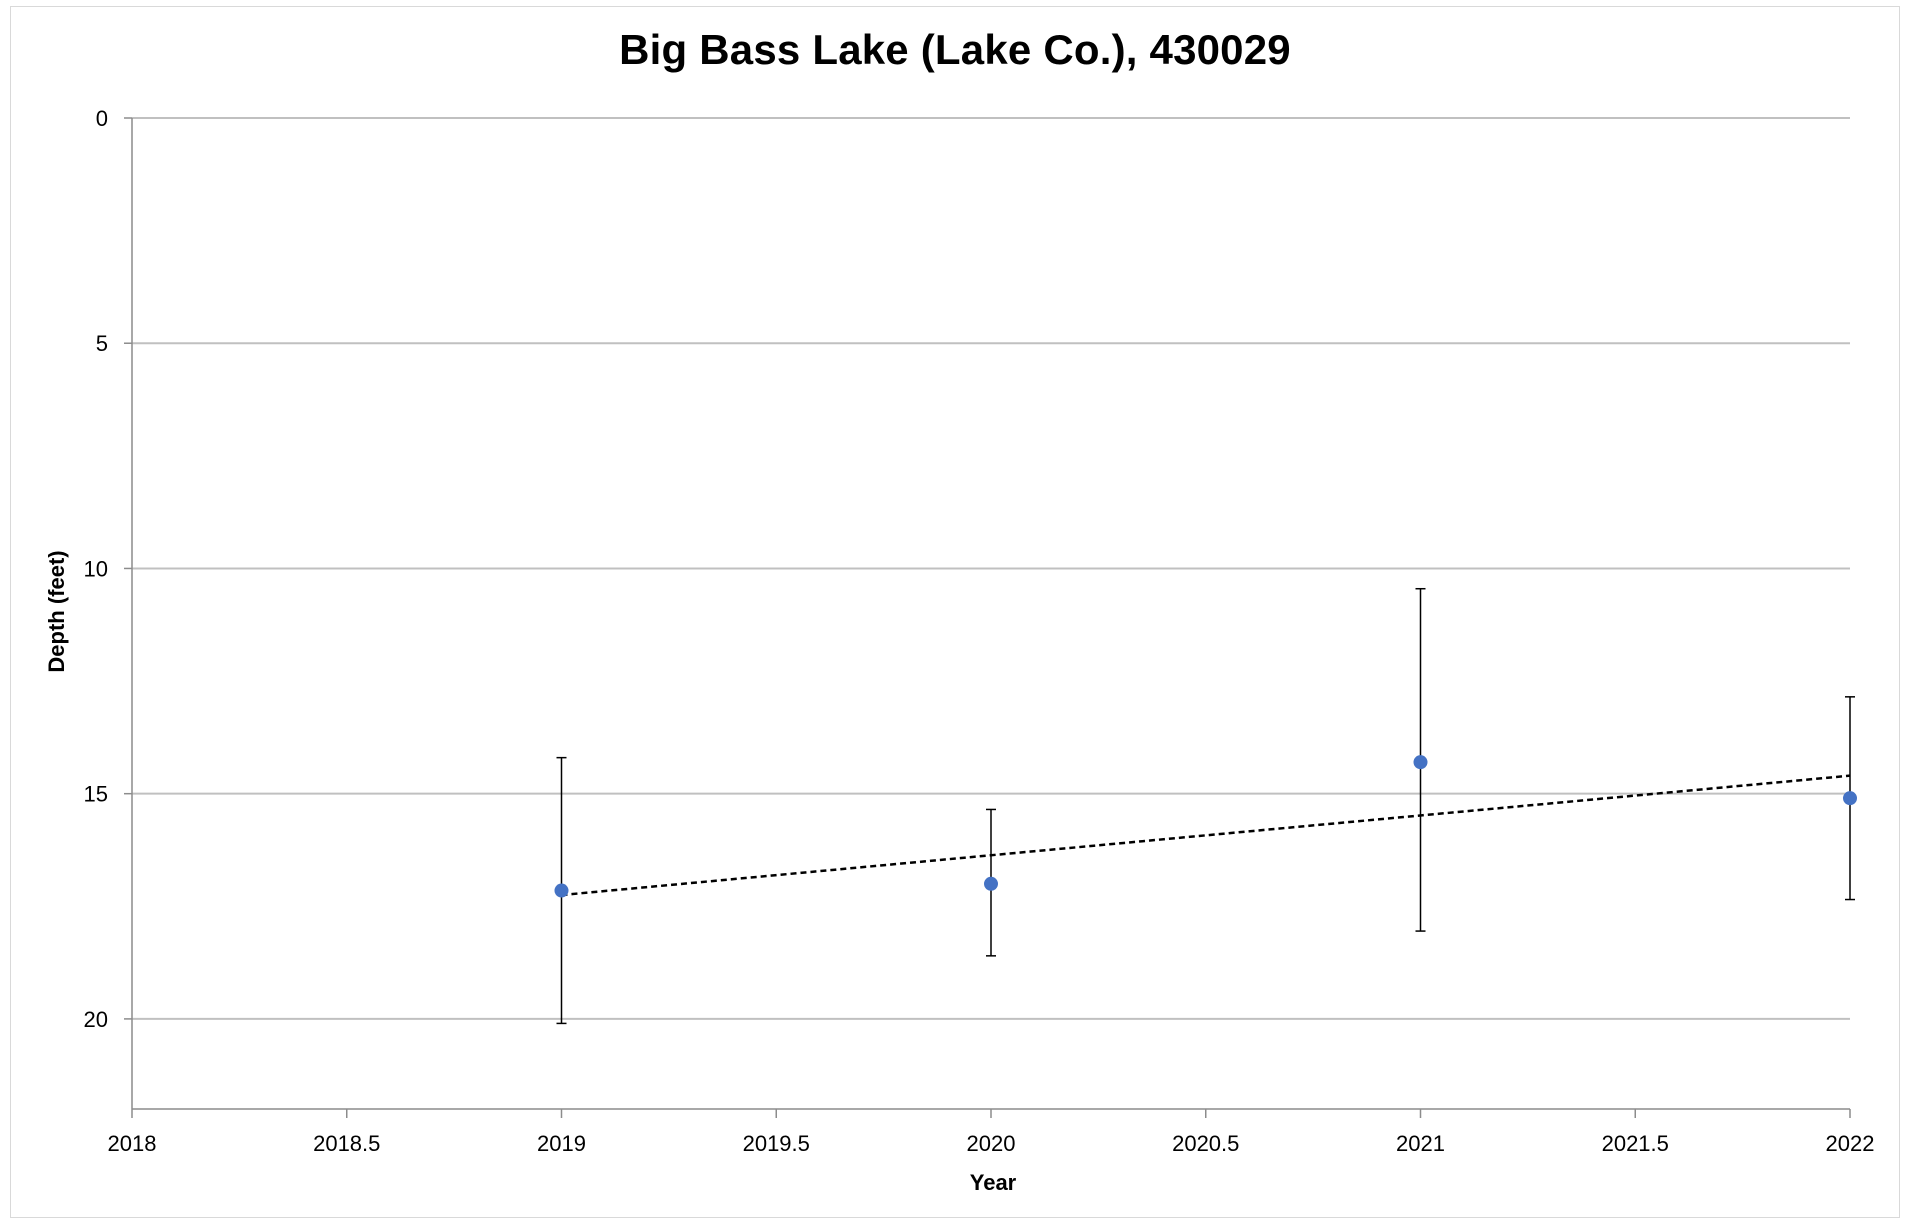 This screenshot has width=1910, height=1225. Describe the element at coordinates (96, 794) in the screenshot. I see `y-tick-label: 15` at that location.